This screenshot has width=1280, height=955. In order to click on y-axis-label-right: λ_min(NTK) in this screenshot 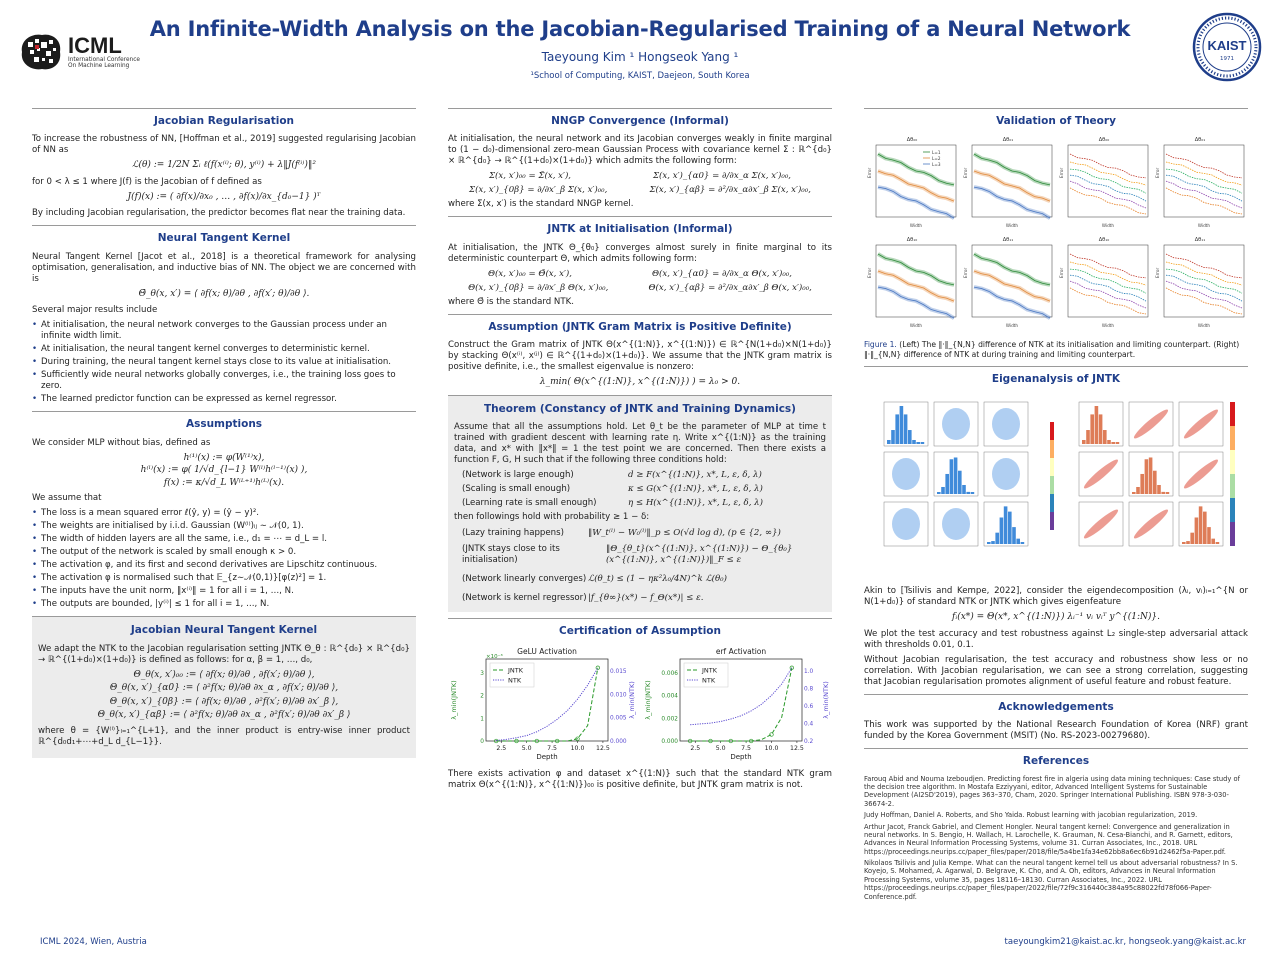, I will do `click(826, 700)`.